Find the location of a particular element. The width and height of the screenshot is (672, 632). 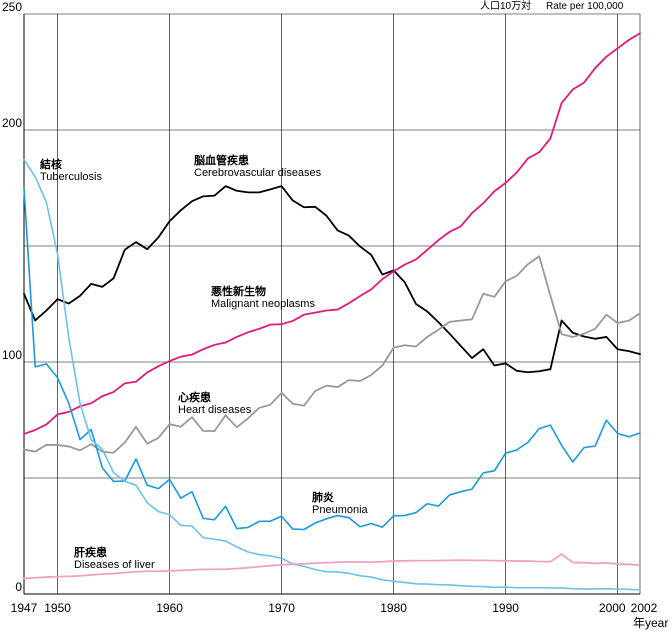

x-tick-labels: 1947 1950 1960 1970 1980 1990 2000 2002 is located at coordinates (334, 608).